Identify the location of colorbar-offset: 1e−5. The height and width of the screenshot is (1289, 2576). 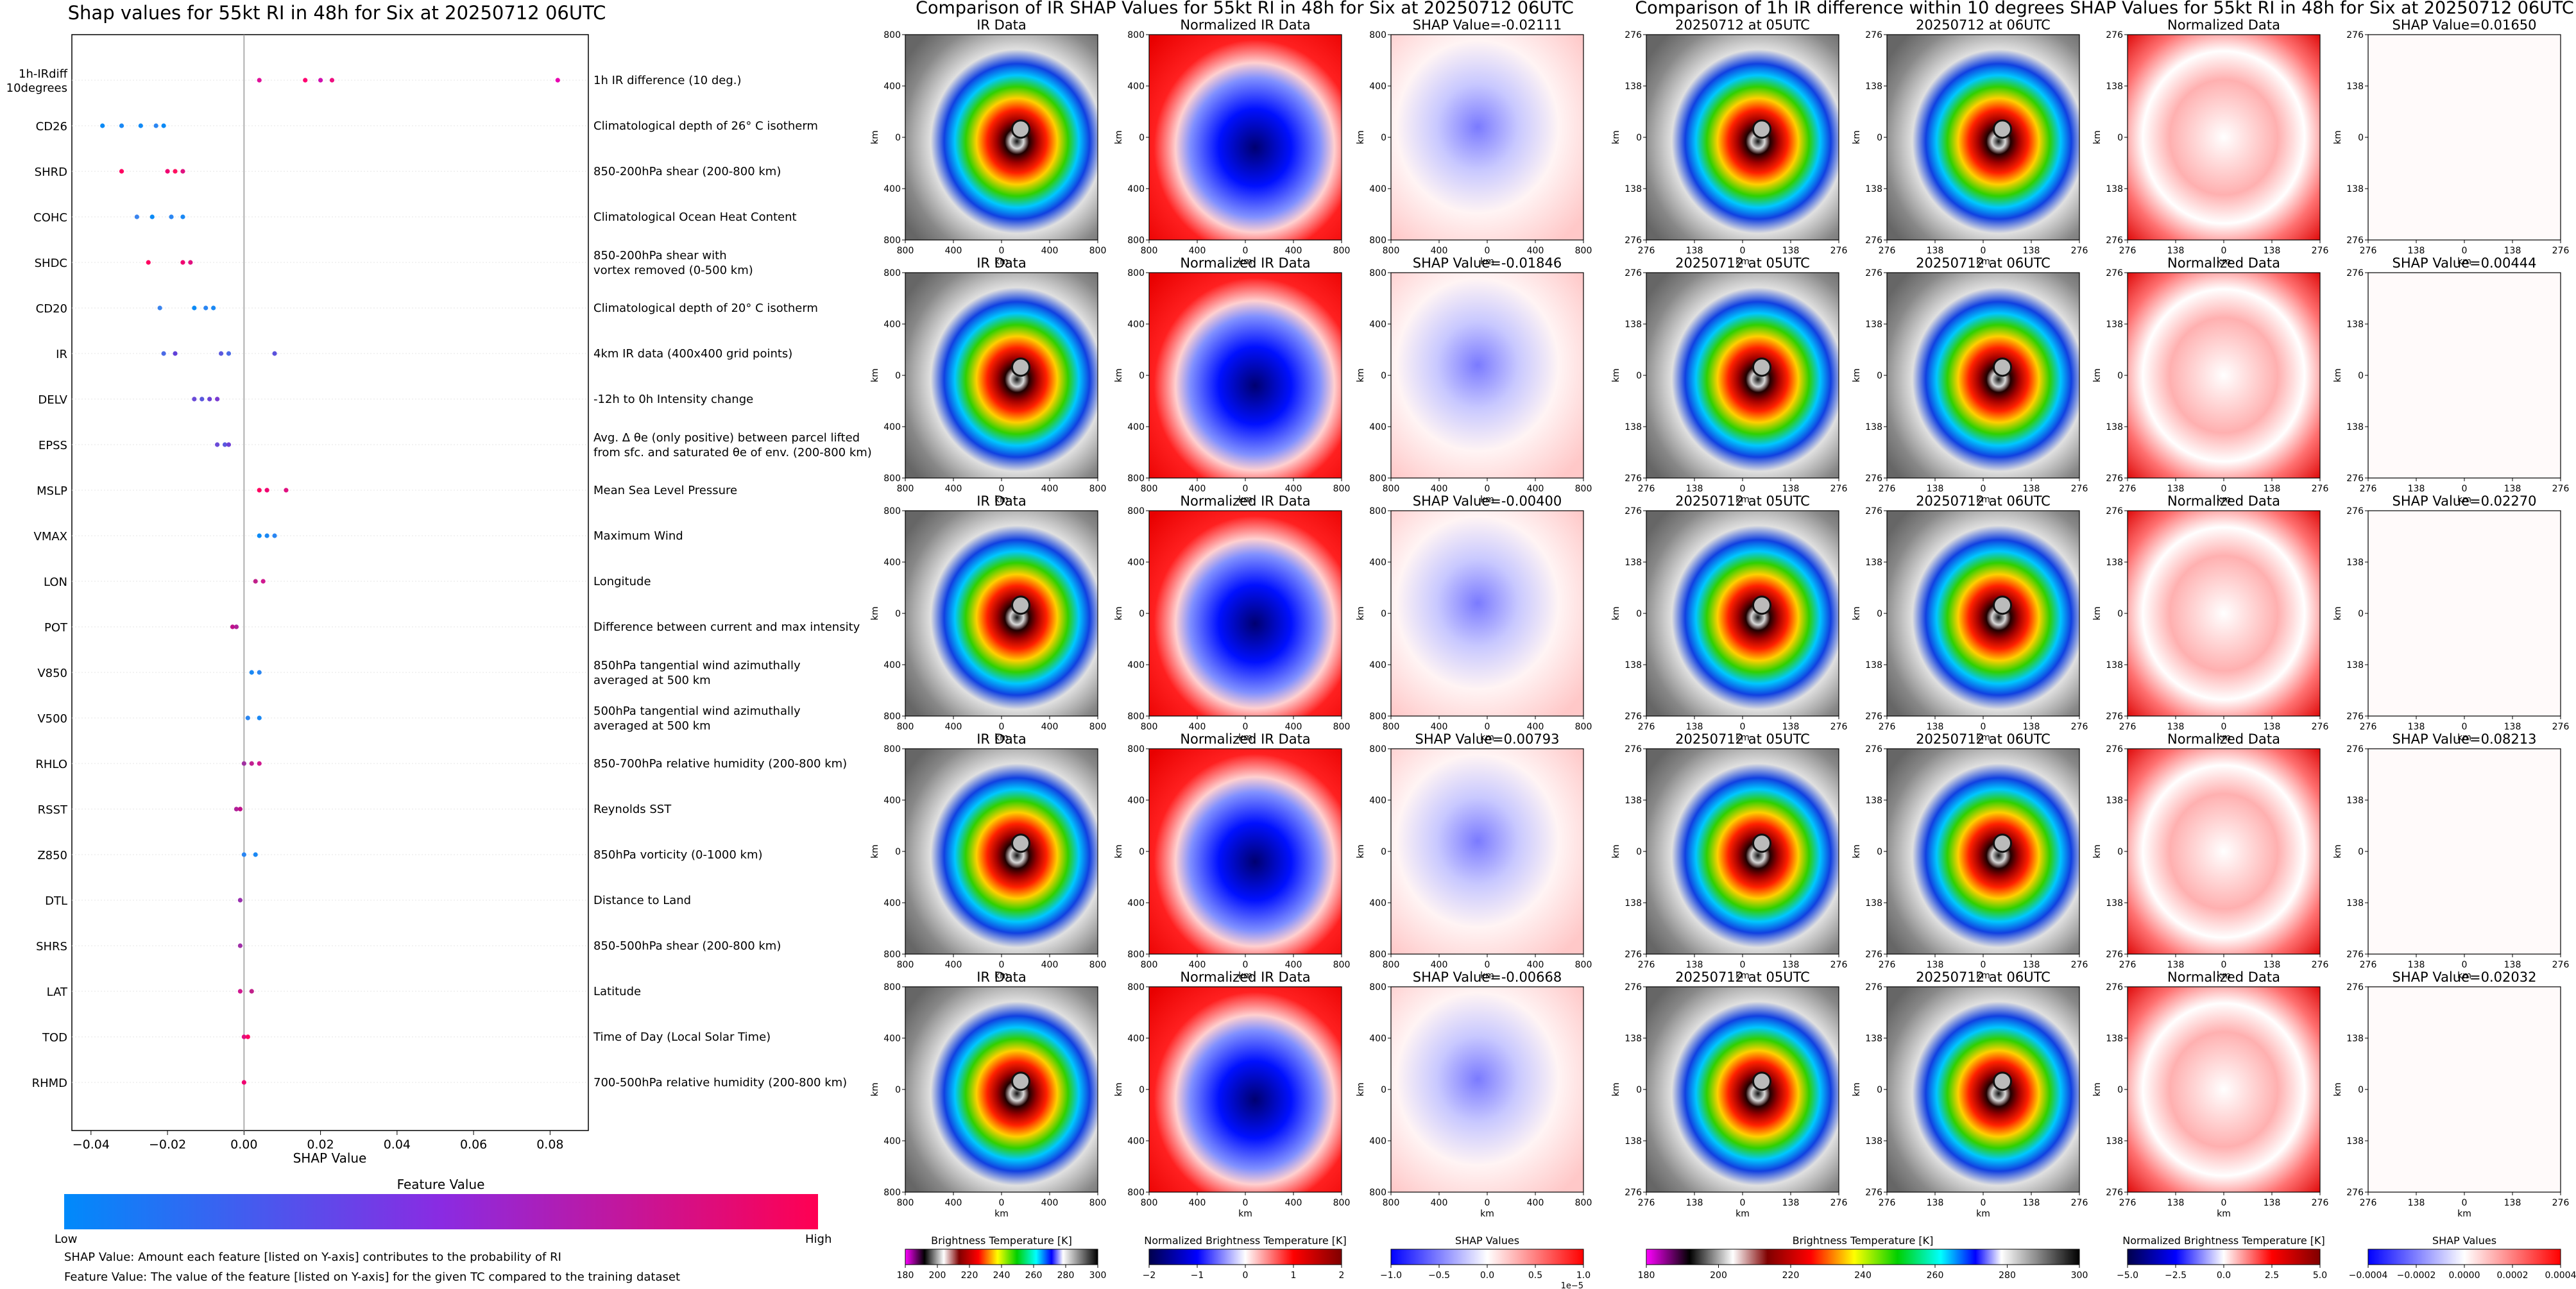
(1572, 1285).